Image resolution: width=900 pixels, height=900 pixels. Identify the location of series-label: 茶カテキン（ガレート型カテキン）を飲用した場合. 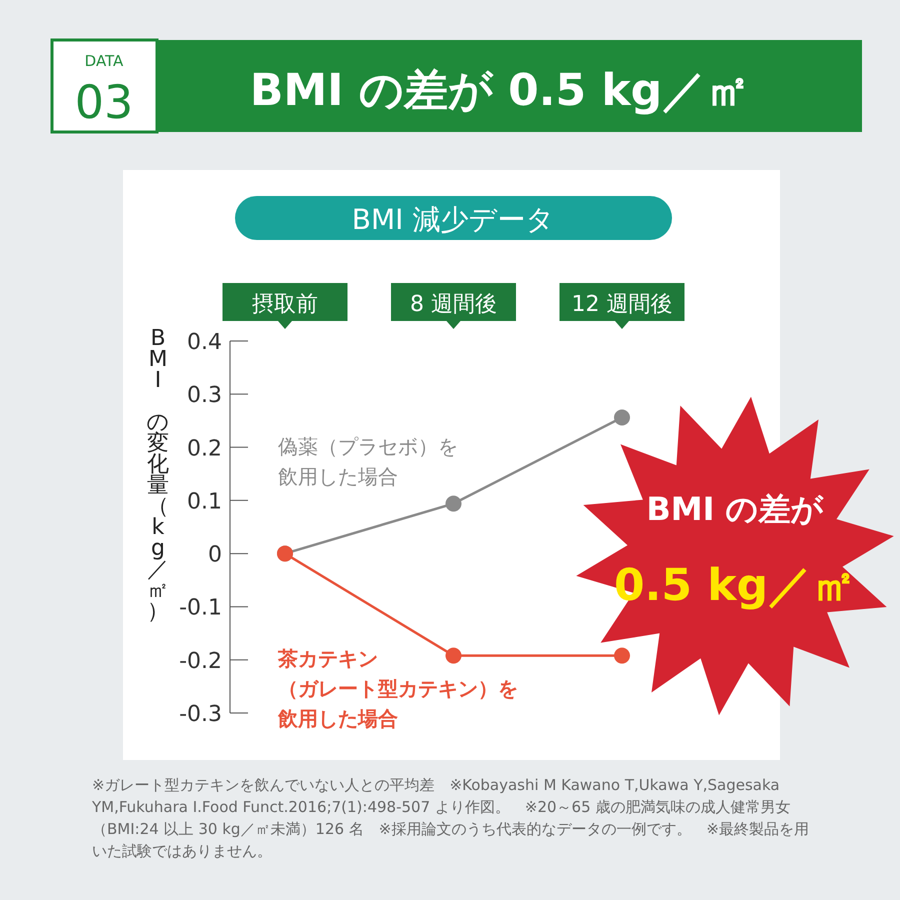
(397, 688).